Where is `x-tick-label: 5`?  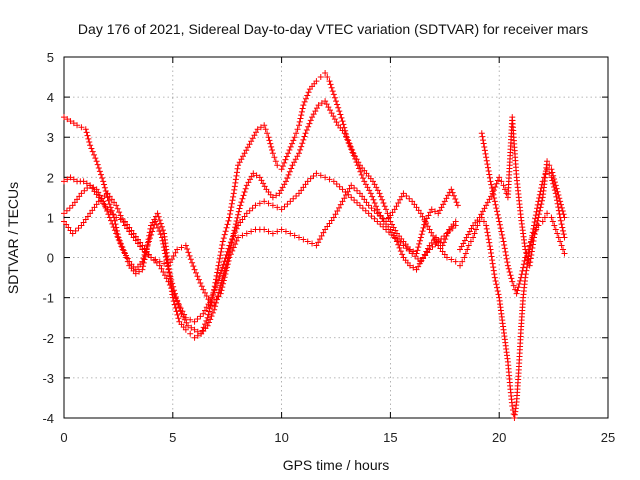
x-tick-label: 5 is located at coordinates (172, 437).